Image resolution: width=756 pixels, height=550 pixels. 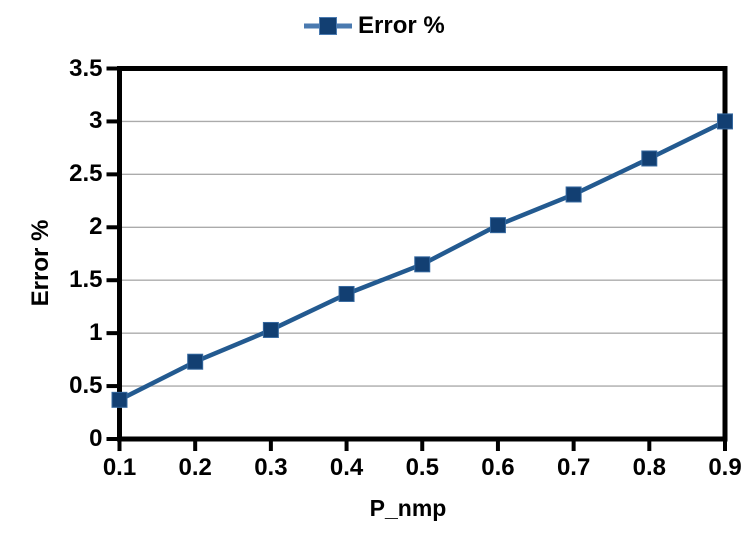 What do you see at coordinates (725, 467) in the screenshot?
I see `x-tick-label: 0.9` at bounding box center [725, 467].